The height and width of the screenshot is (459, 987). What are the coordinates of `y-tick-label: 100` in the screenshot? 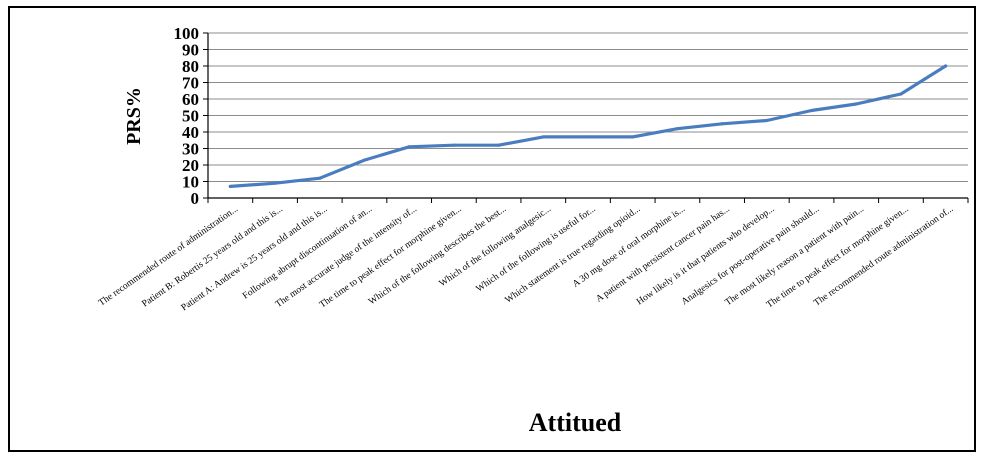 It's located at (187, 33).